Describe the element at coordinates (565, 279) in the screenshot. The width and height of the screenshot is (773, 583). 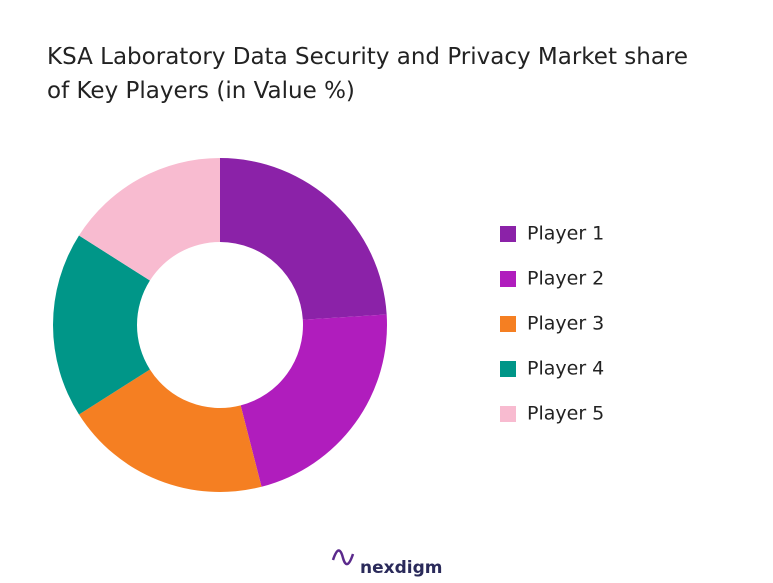
I see `legend-label: Player 2` at that location.